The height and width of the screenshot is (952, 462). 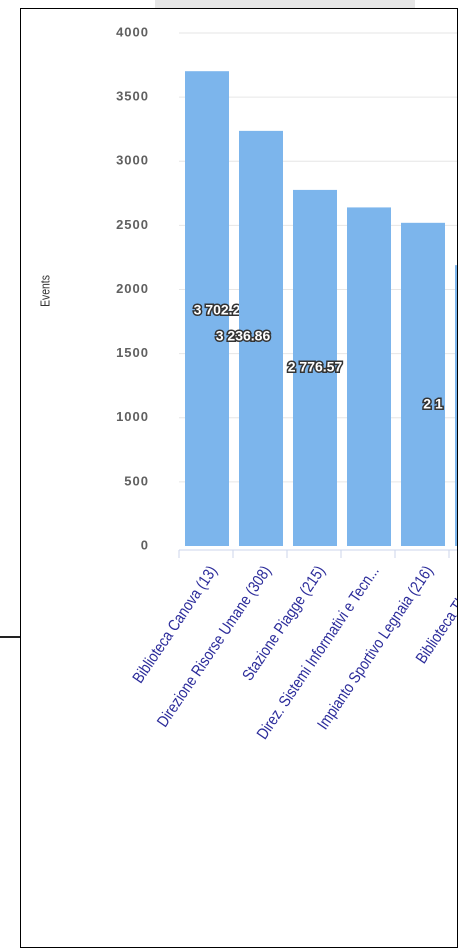 I want to click on y-tick-label: 2000, so click(x=132, y=288).